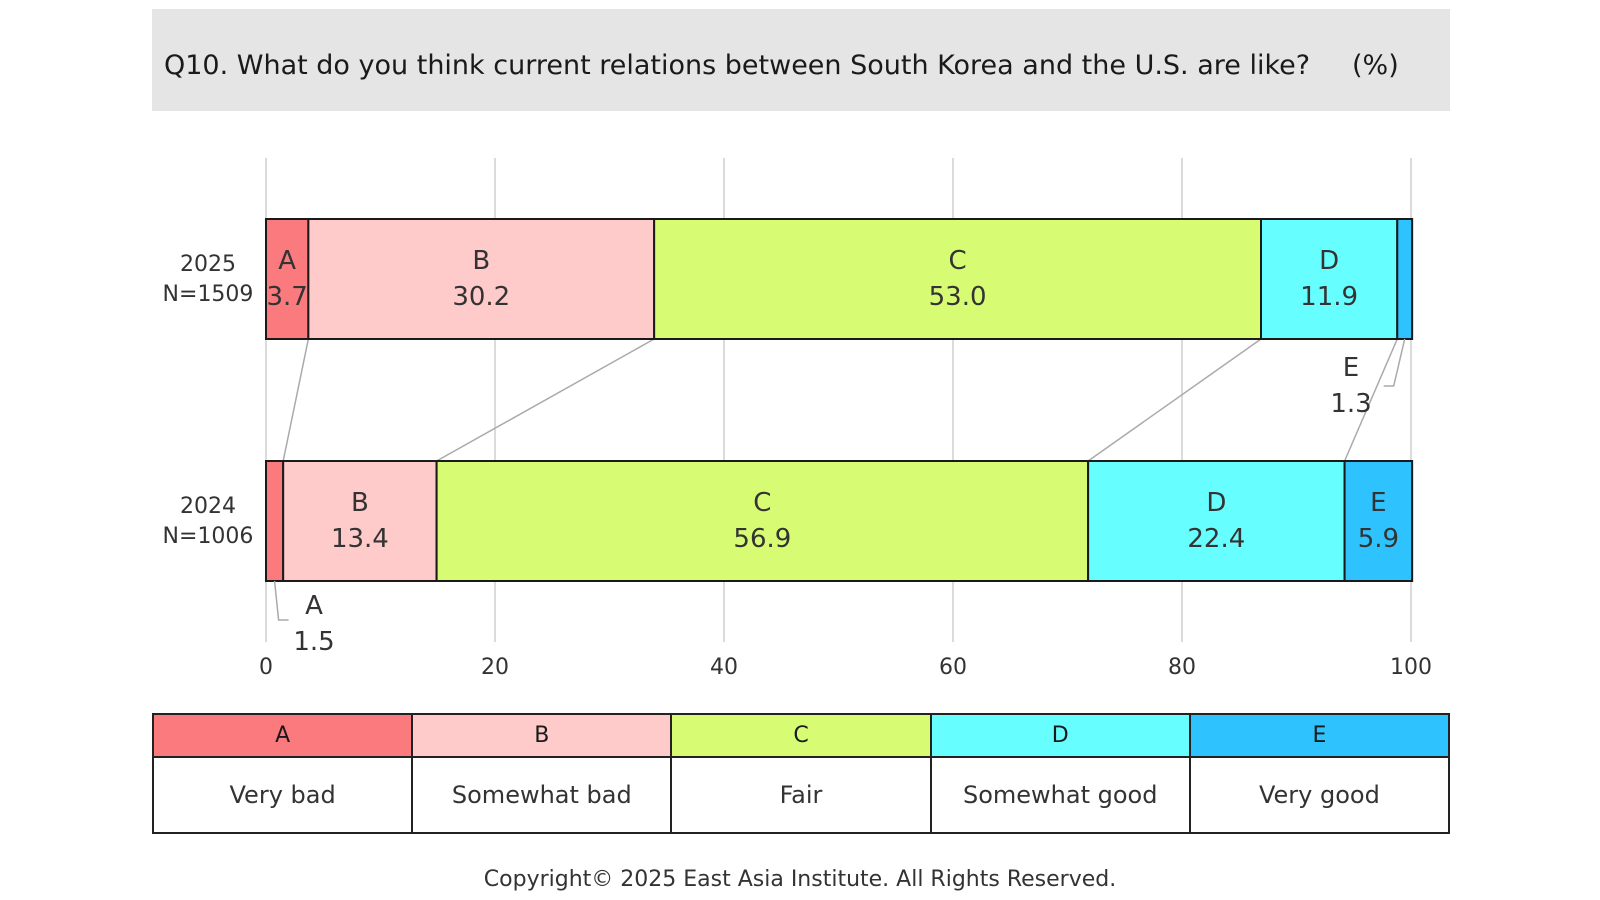 Image resolution: width=1600 pixels, height=900 pixels. I want to click on legend-cell-c: C Fair, so click(802, 773).